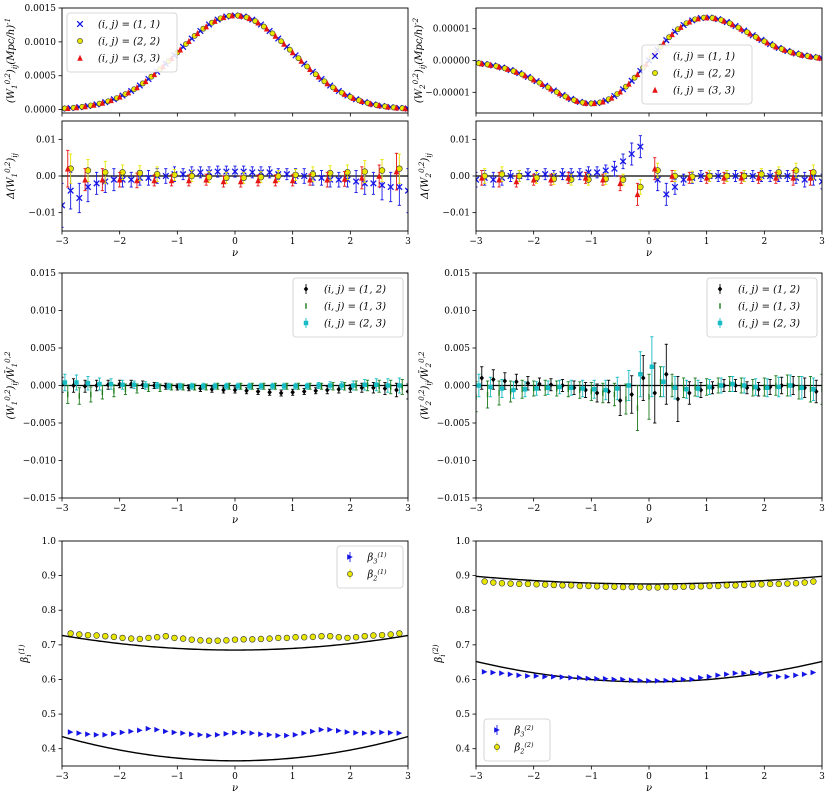 This screenshot has height=798, width=830. What do you see at coordinates (14, 382) in the screenshot?
I see `label-script: ij` at bounding box center [14, 382].